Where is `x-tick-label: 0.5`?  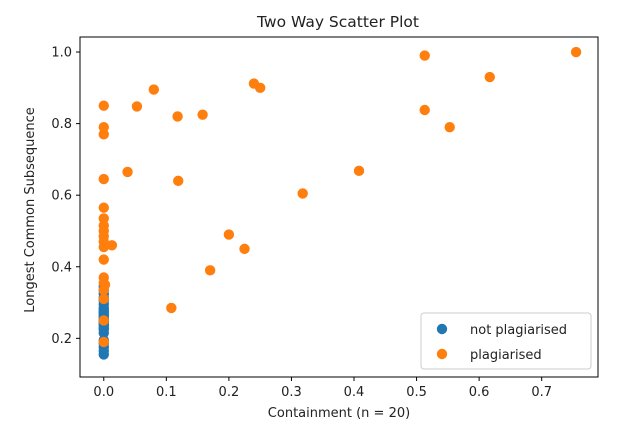
x-tick-label: 0.5 is located at coordinates (416, 392).